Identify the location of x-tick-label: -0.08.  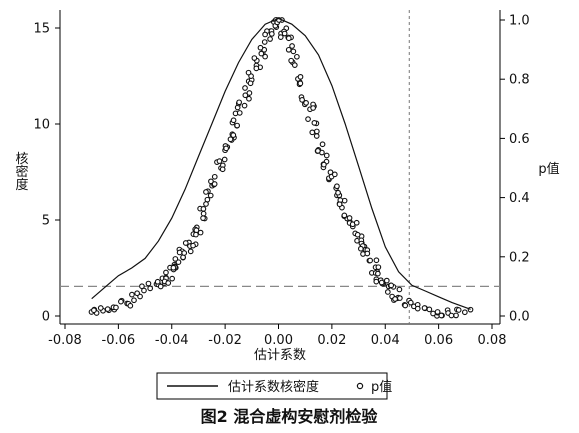
(65, 340).